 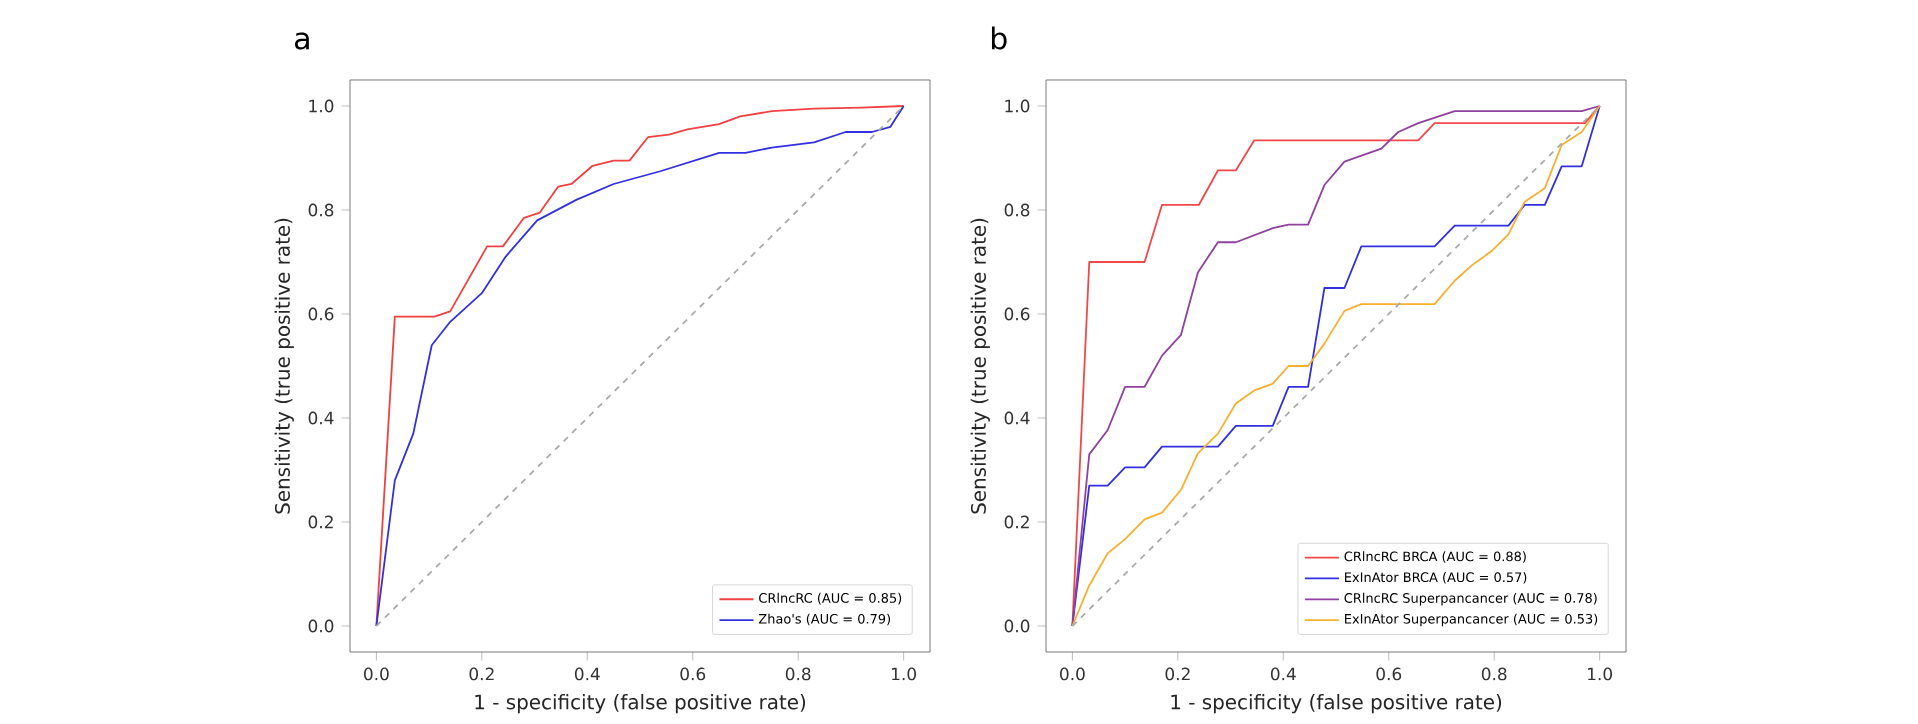 What do you see at coordinates (999, 38) in the screenshot?
I see `chart-title: b` at bounding box center [999, 38].